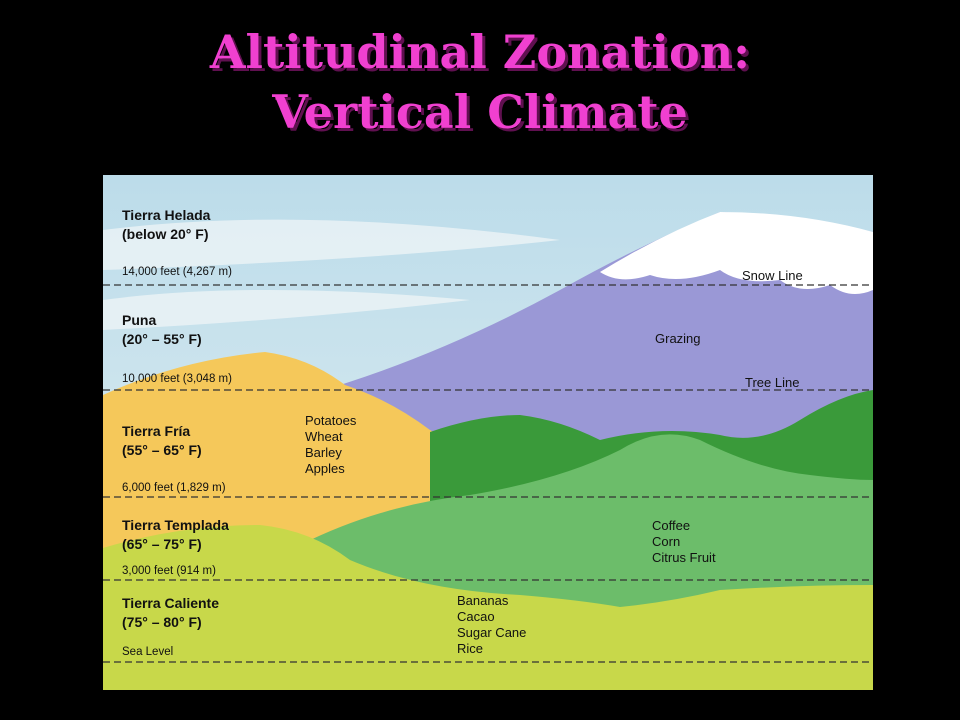 The image size is (960, 720). I want to click on crop-label: Sugar Cane, so click(491, 632).